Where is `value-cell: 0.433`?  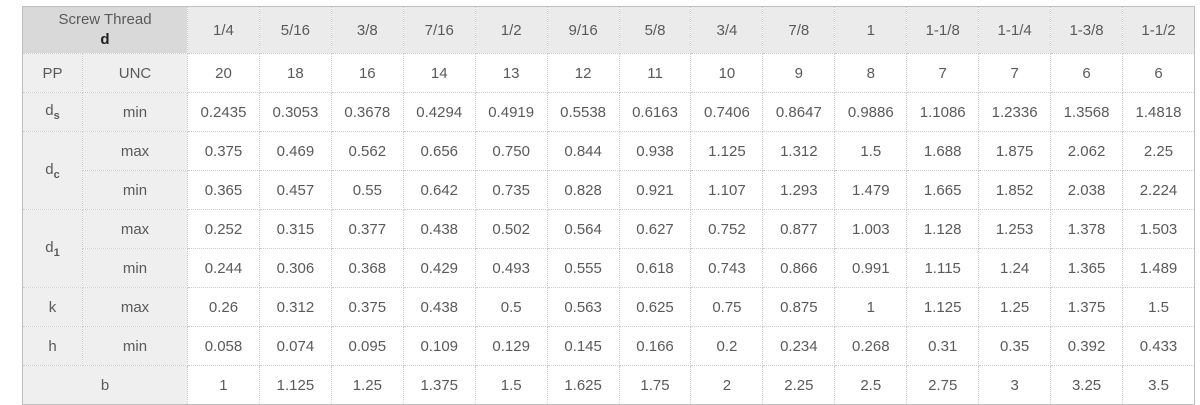 value-cell: 0.433 is located at coordinates (1158, 346).